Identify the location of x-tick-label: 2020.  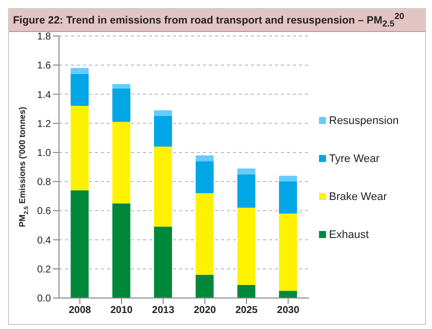
(205, 310).